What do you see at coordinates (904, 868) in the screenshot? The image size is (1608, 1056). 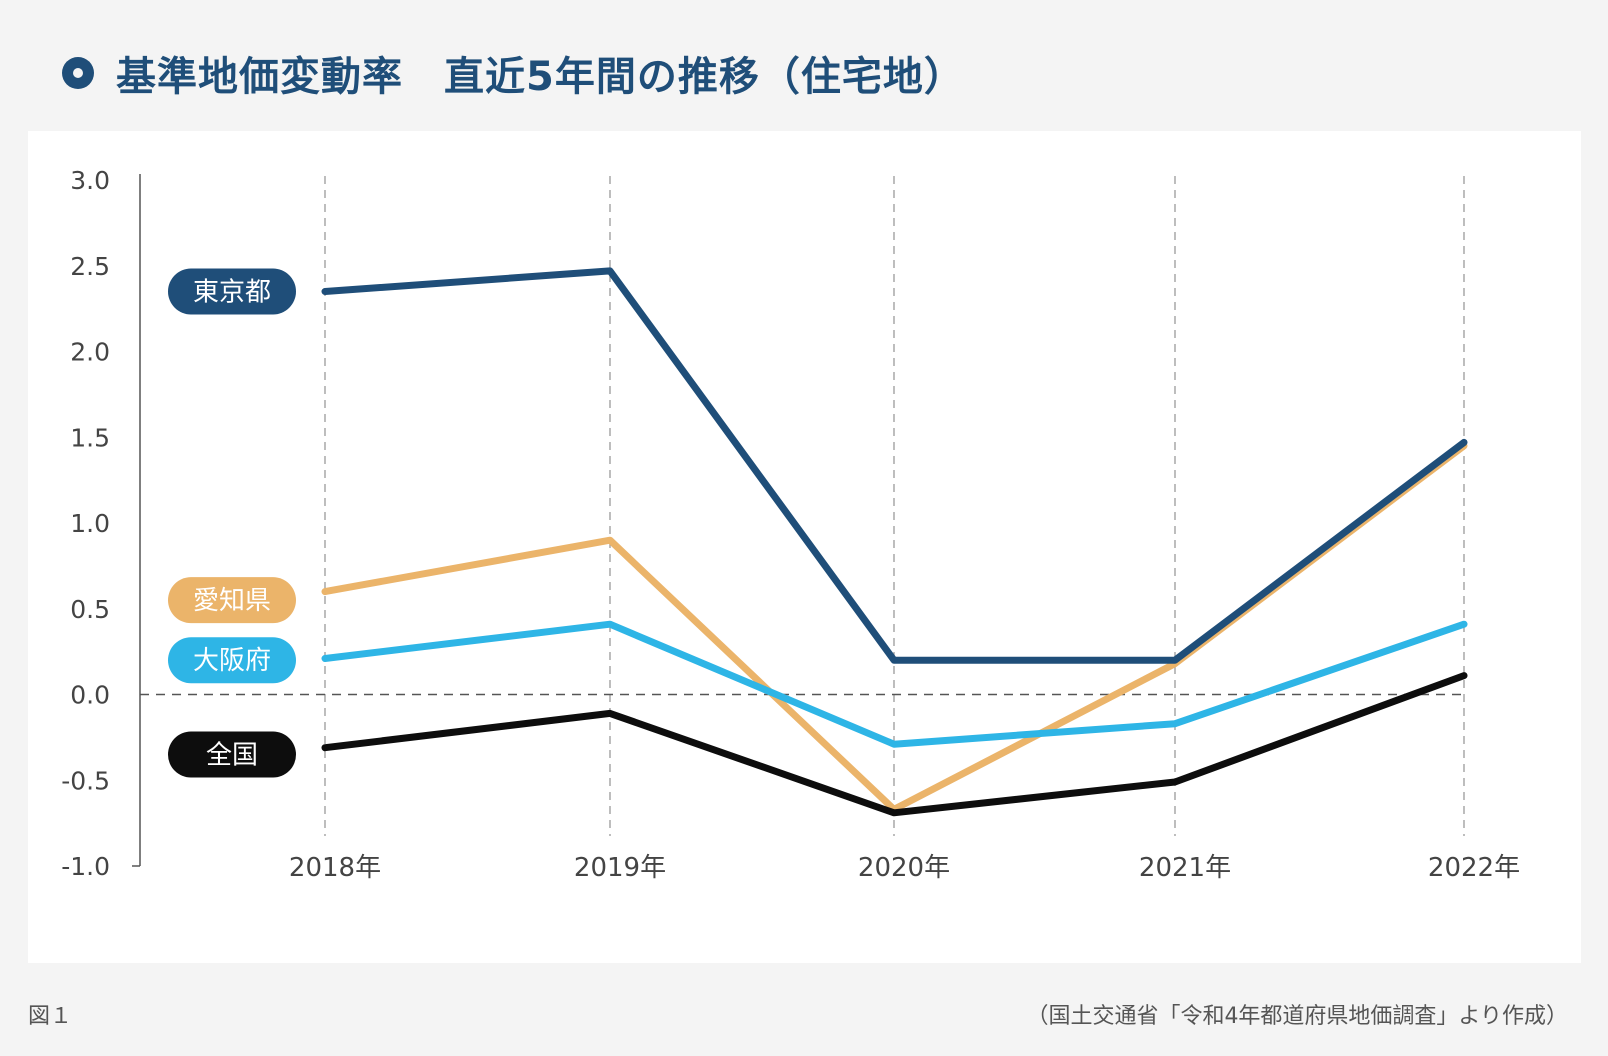 I see `x-tick-label: 2020年` at bounding box center [904, 868].